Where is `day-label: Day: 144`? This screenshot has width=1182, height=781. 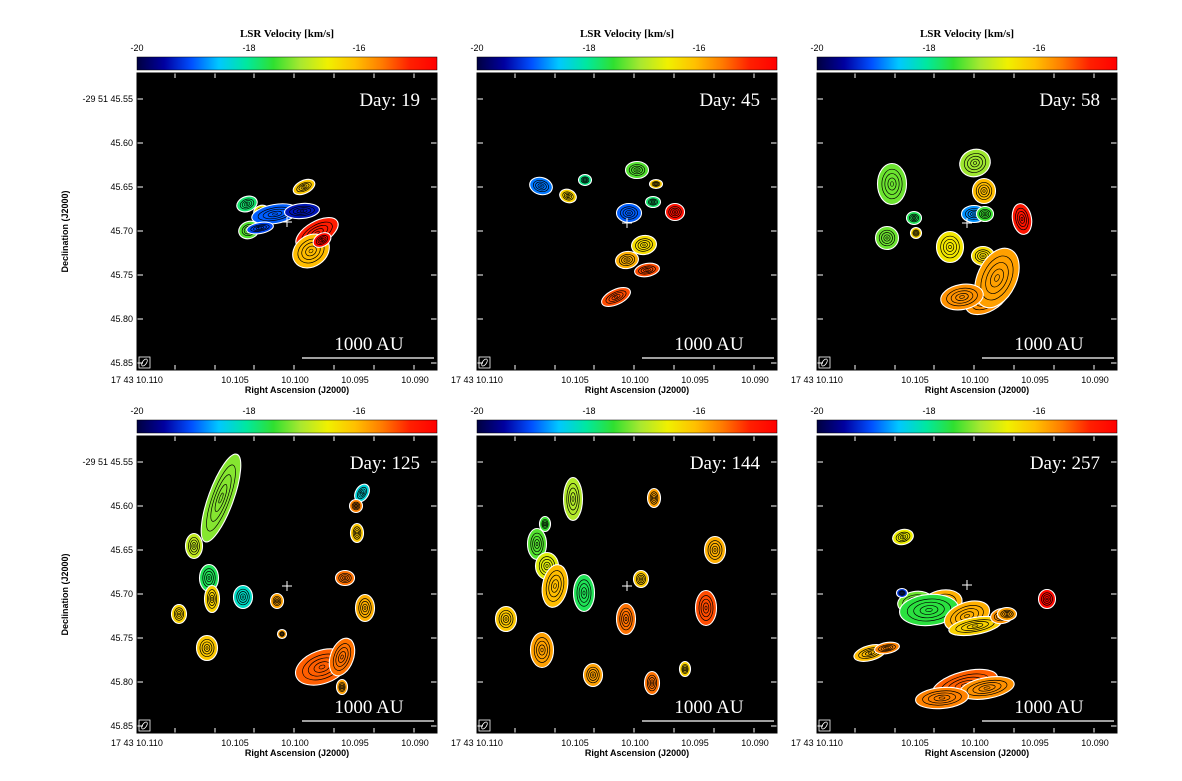
day-label: Day: 144 is located at coordinates (725, 463).